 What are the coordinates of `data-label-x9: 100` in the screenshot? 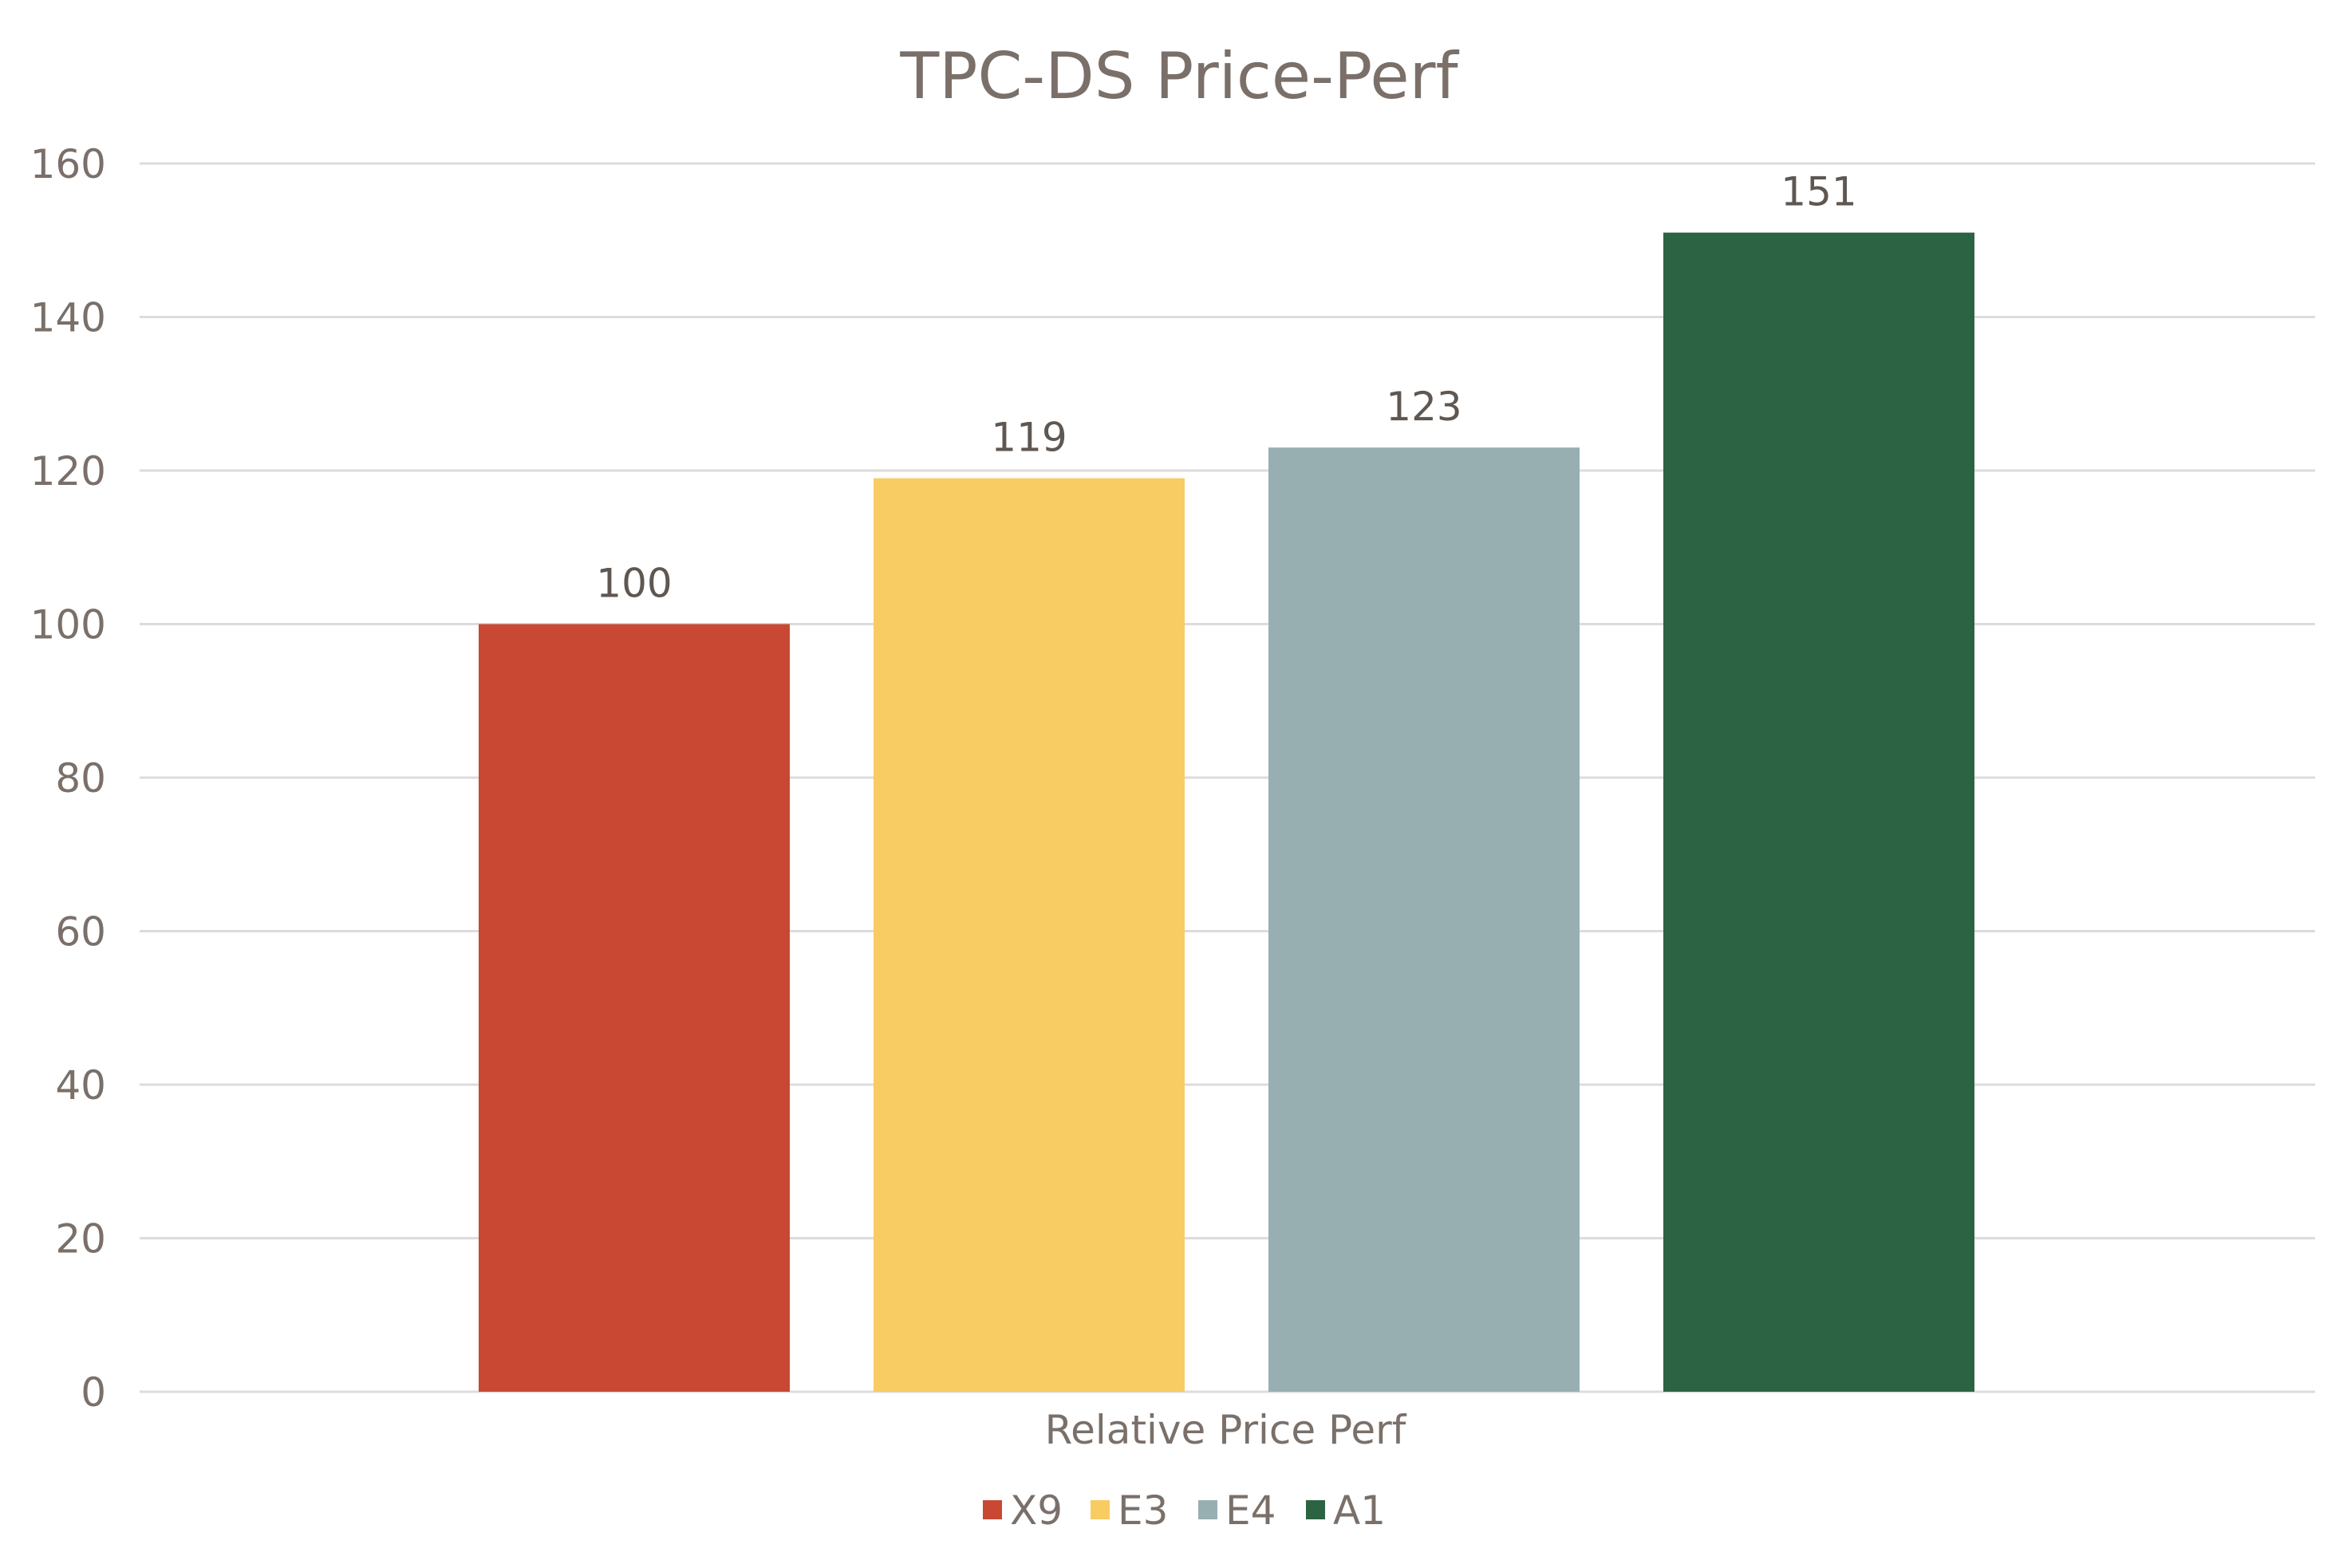 It's located at (634, 584).